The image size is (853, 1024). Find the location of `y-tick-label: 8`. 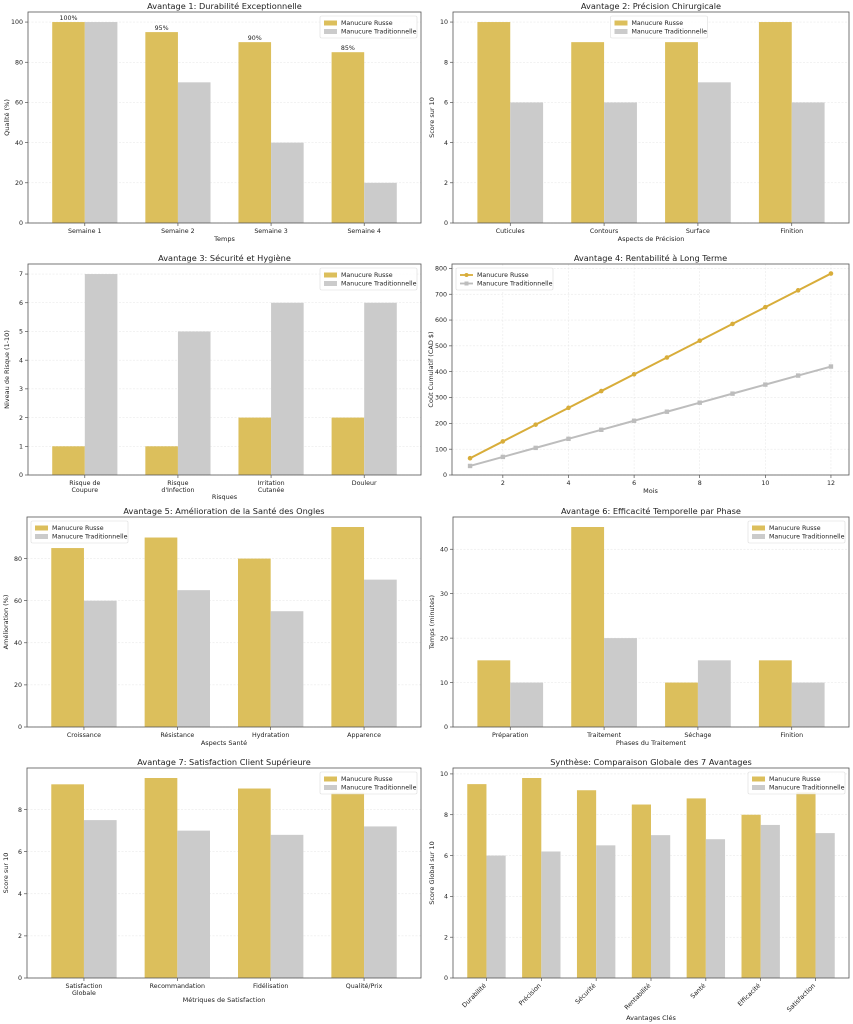

y-tick-label: 8 is located at coordinates (20, 810).